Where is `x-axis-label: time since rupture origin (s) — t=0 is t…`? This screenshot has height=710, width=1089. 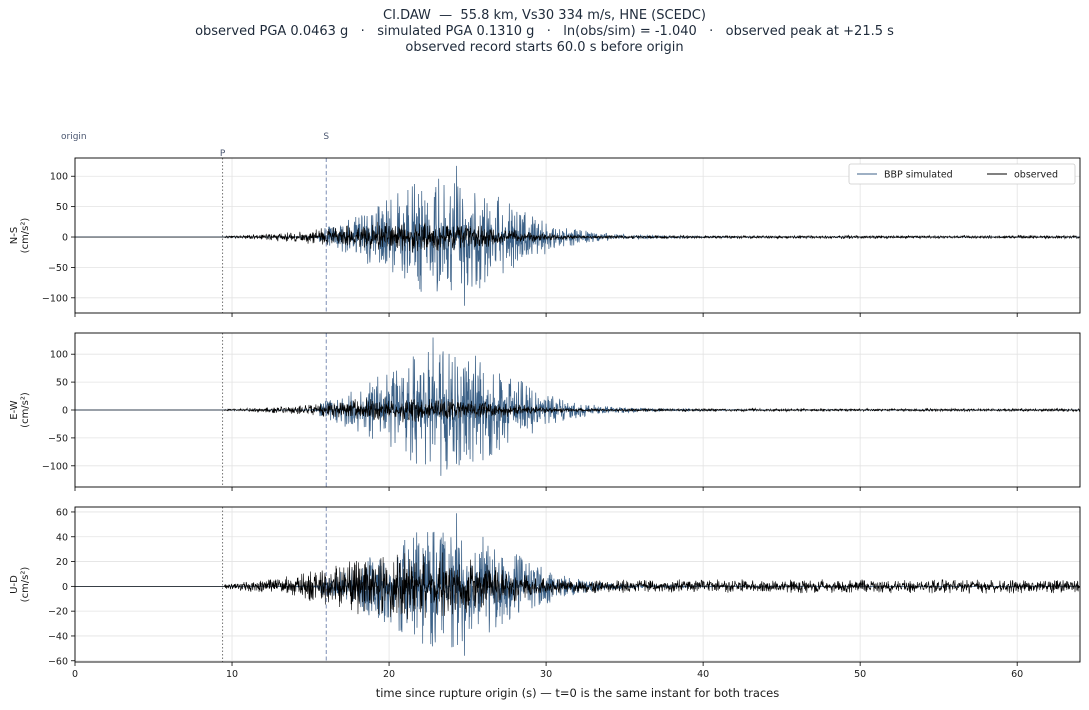 x-axis-label: time since rupture origin (s) — t=0 is t… is located at coordinates (578, 693).